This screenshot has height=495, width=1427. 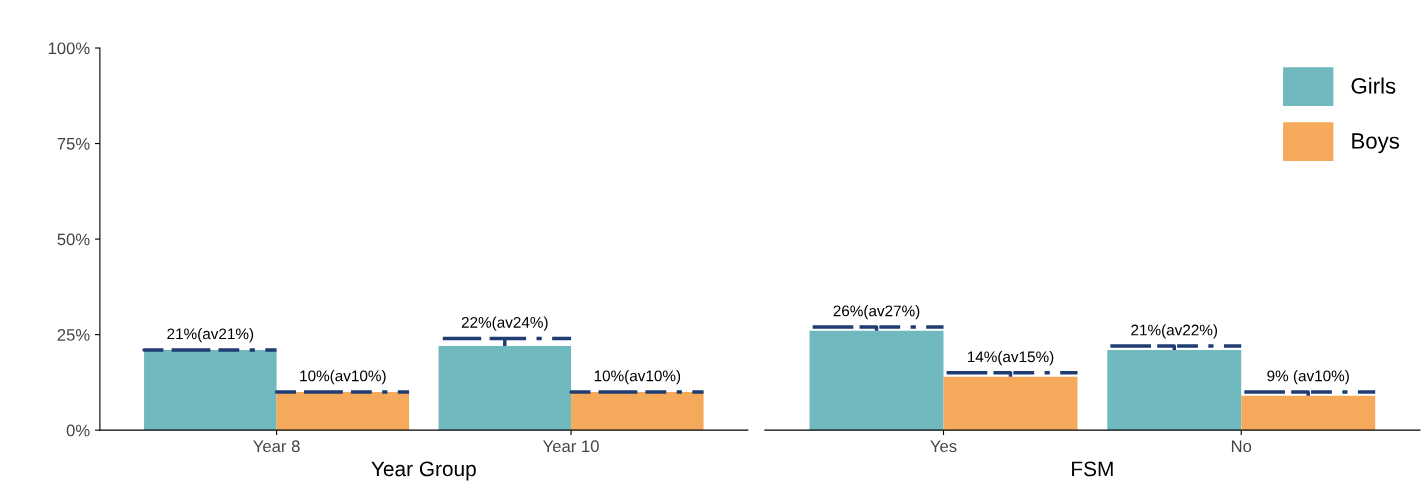 What do you see at coordinates (1010, 358) in the screenshot?
I see `data-label: 14%(av15%)` at bounding box center [1010, 358].